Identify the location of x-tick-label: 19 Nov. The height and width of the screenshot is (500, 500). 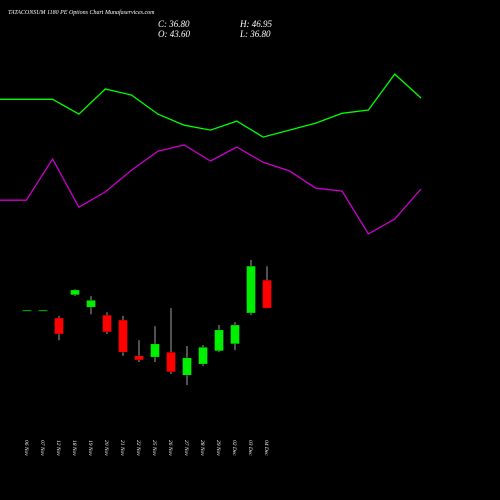
(90, 448).